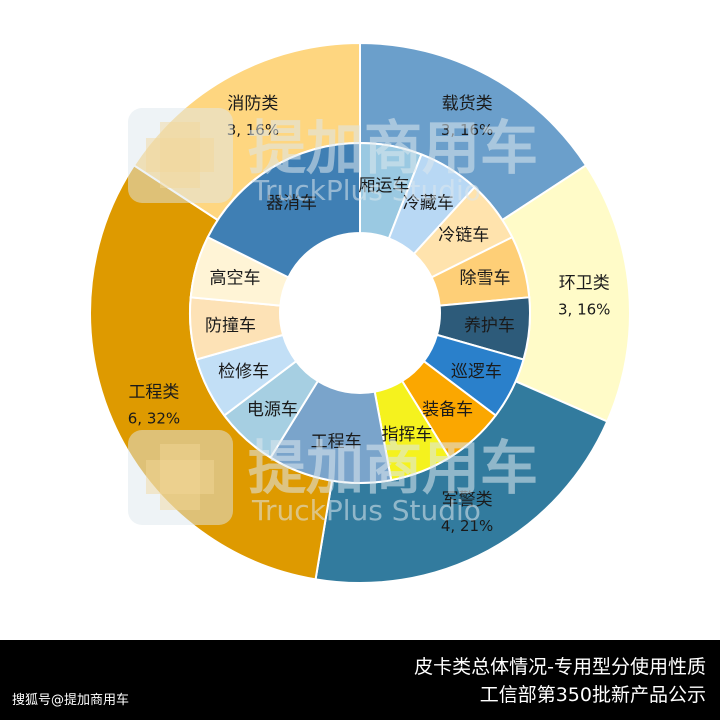  I want to click on inner-label-9: 电源车, so click(272, 410).